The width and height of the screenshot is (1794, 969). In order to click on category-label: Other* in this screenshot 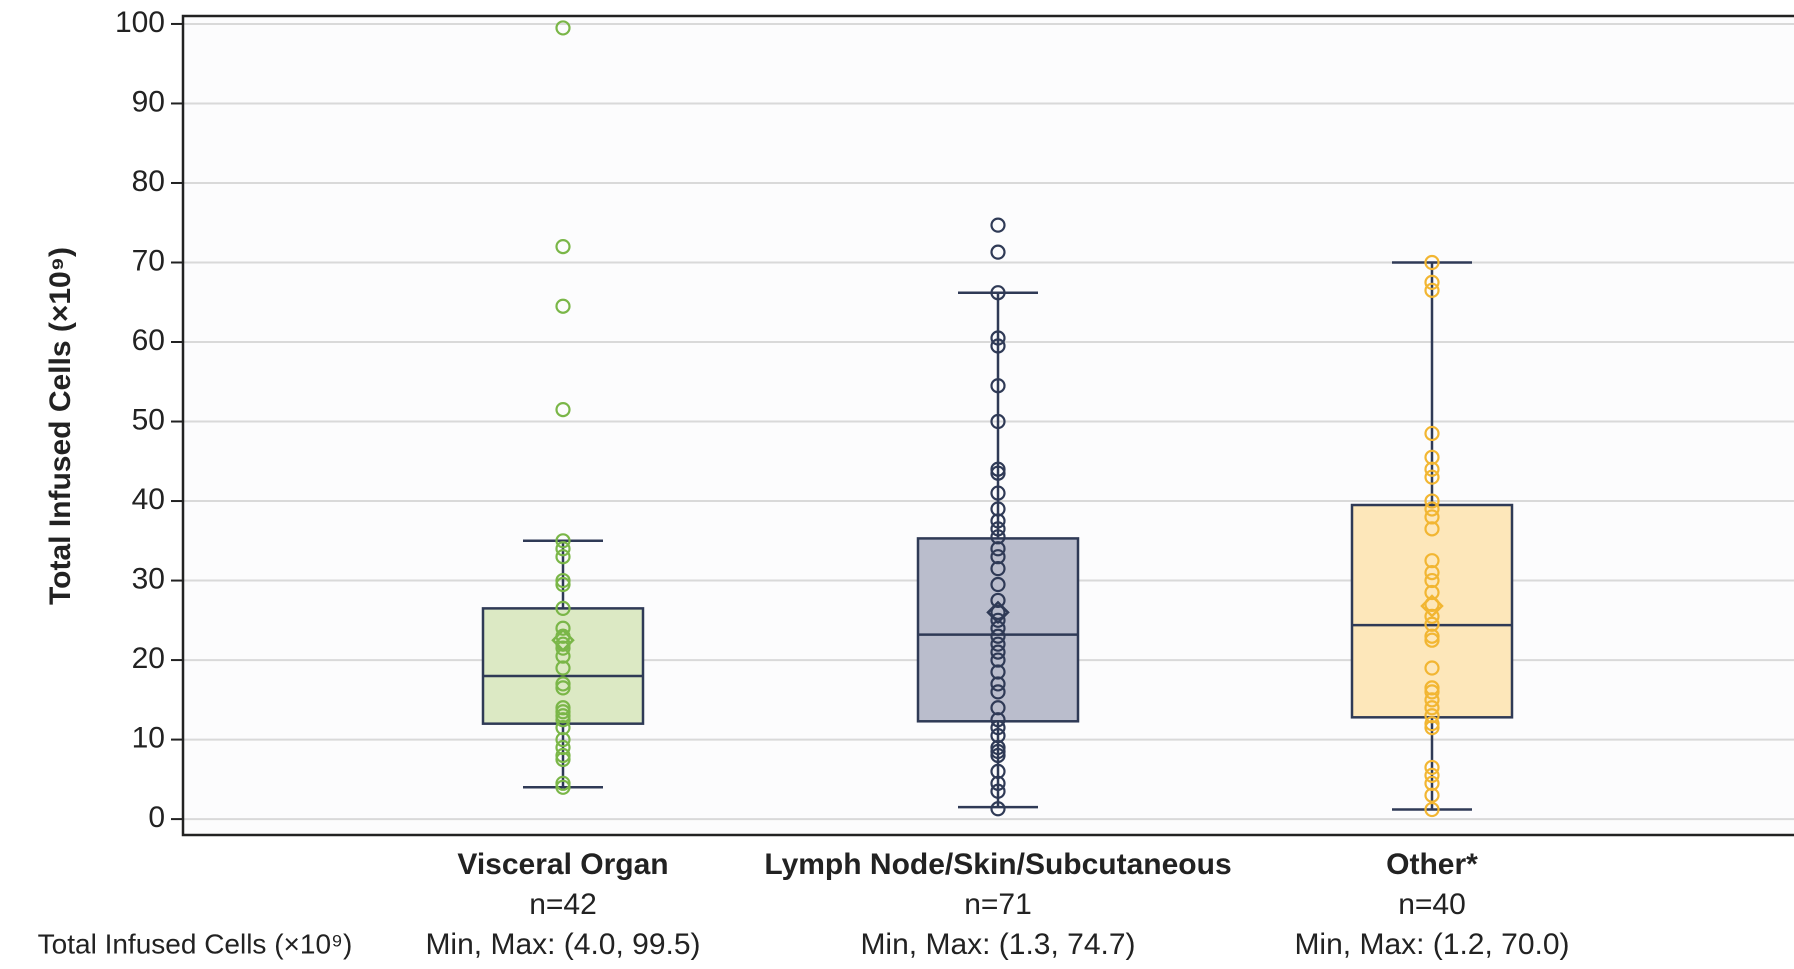, I will do `click(1432, 864)`.